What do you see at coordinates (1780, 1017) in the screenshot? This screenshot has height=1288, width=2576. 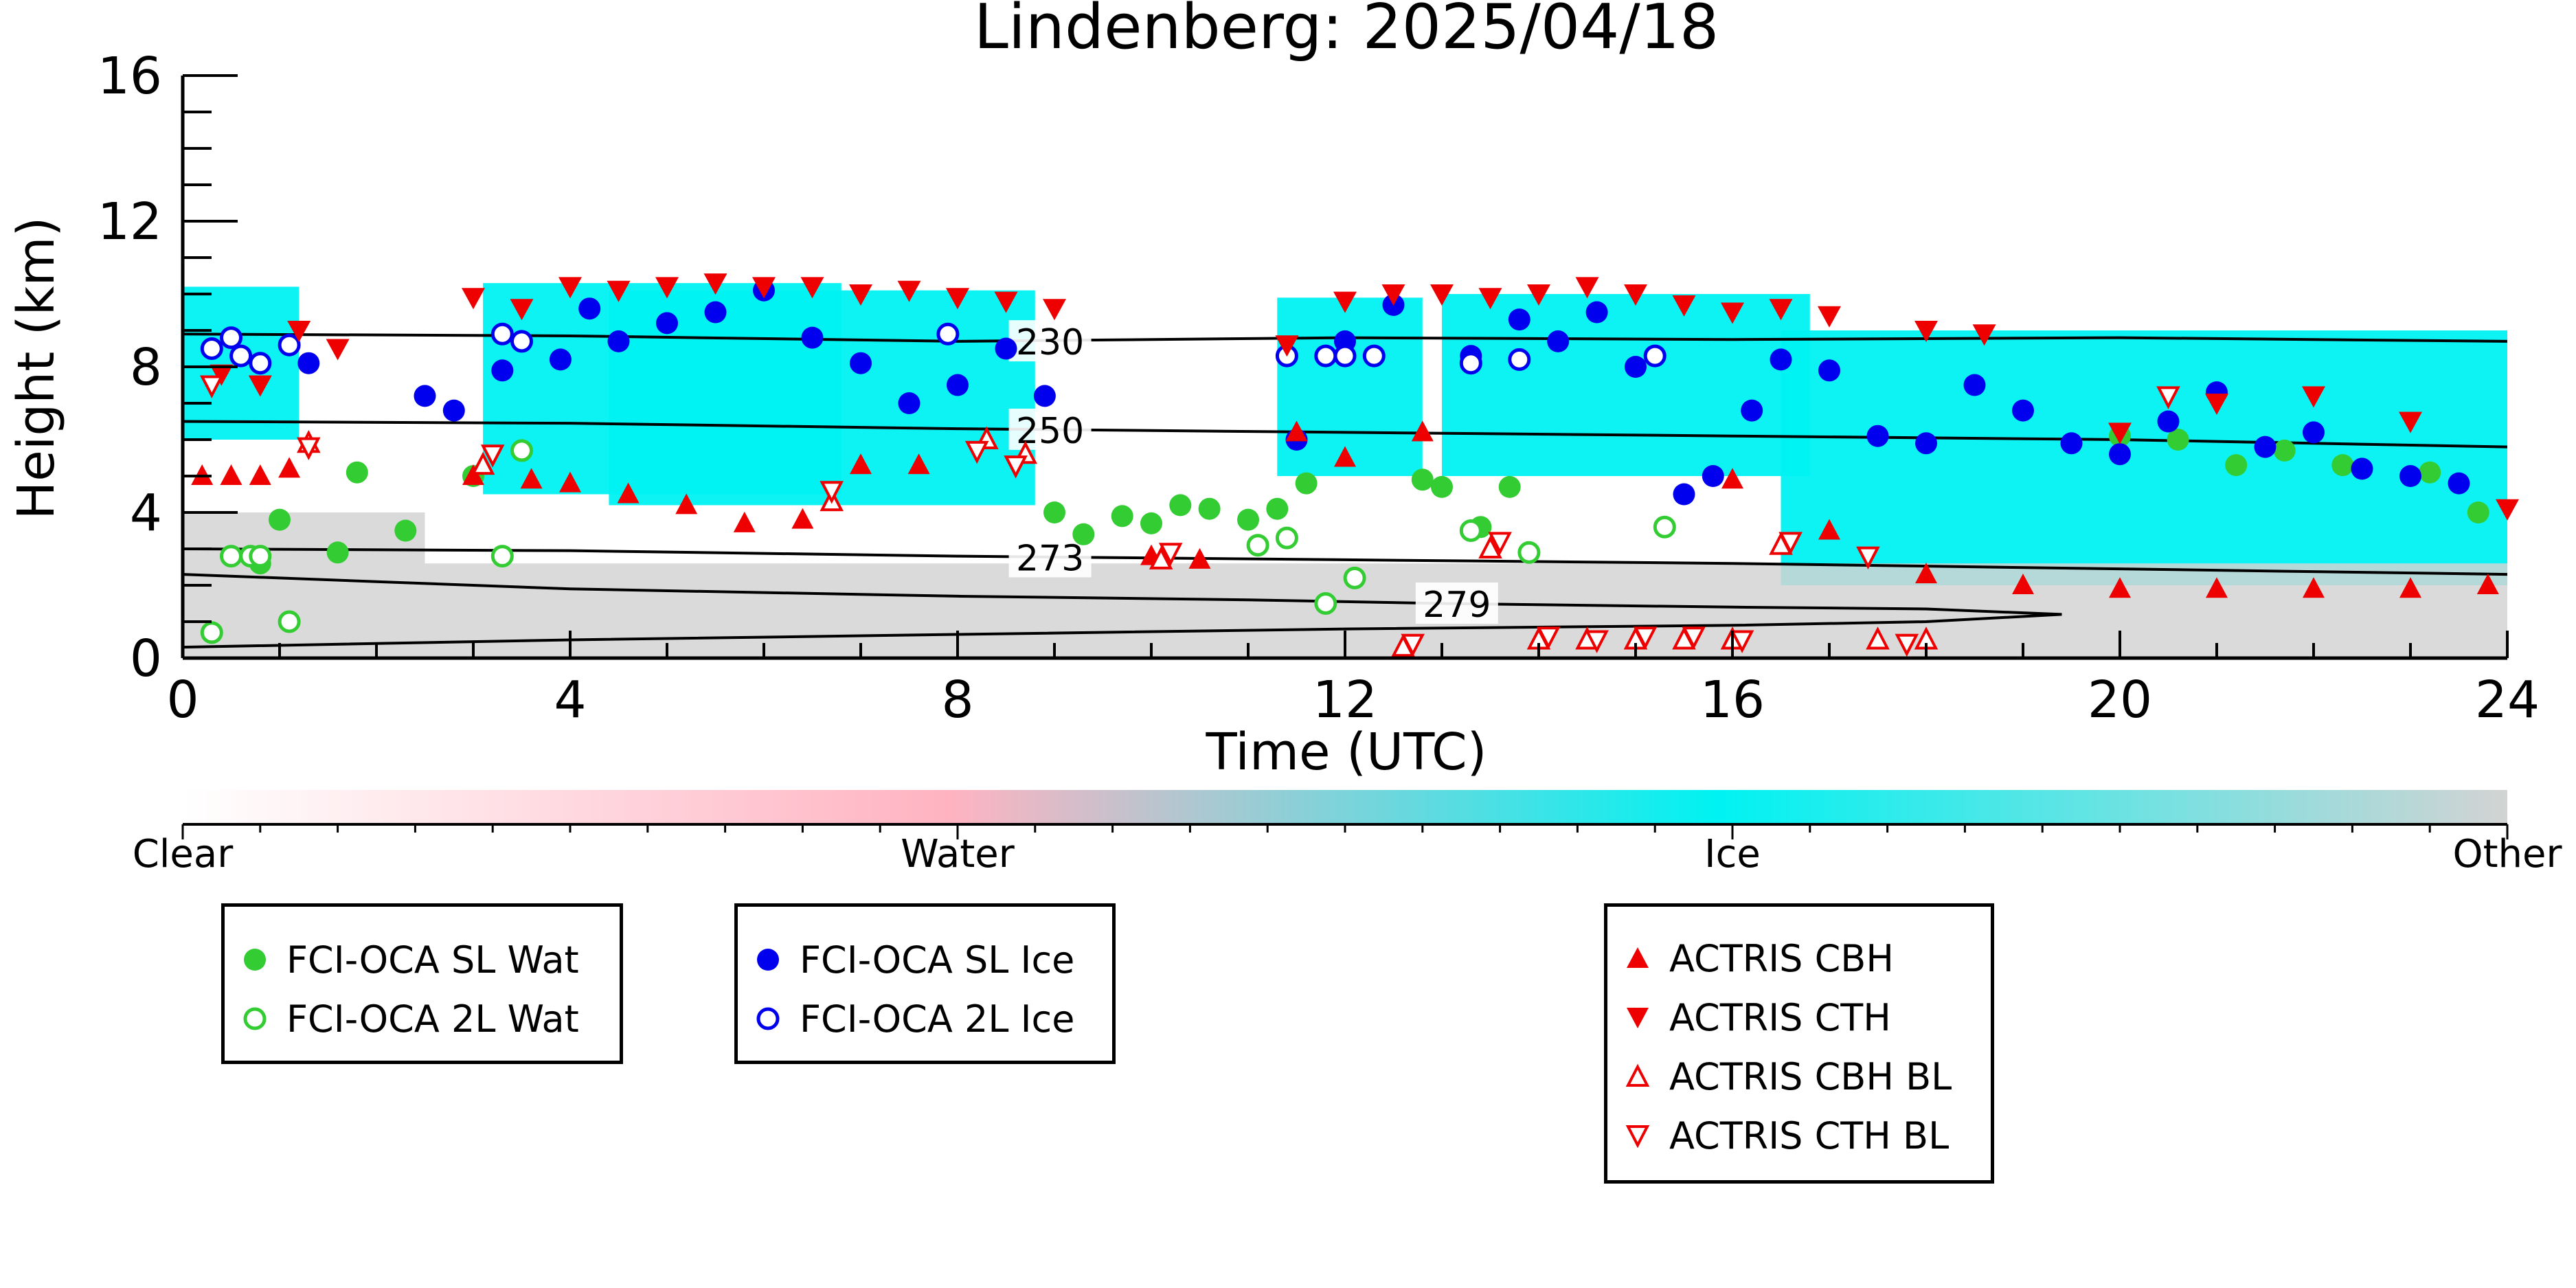 I see `legend-label: ACTRIS CTH` at bounding box center [1780, 1017].